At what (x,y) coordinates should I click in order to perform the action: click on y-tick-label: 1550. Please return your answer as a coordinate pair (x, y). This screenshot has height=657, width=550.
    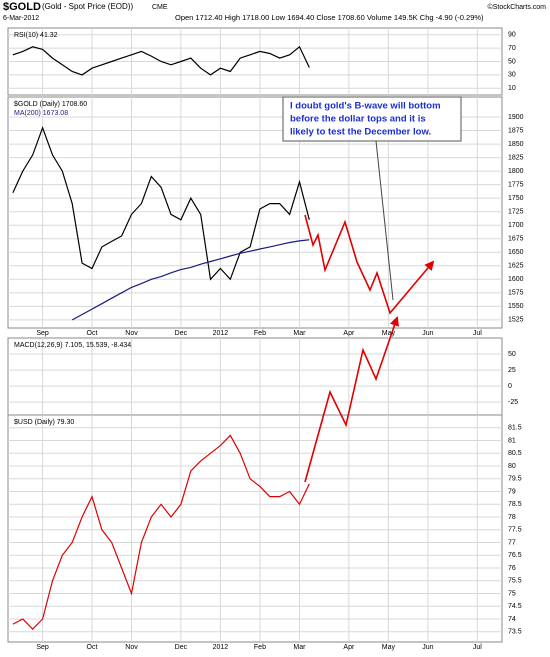
    Looking at the image, I should click on (516, 306).